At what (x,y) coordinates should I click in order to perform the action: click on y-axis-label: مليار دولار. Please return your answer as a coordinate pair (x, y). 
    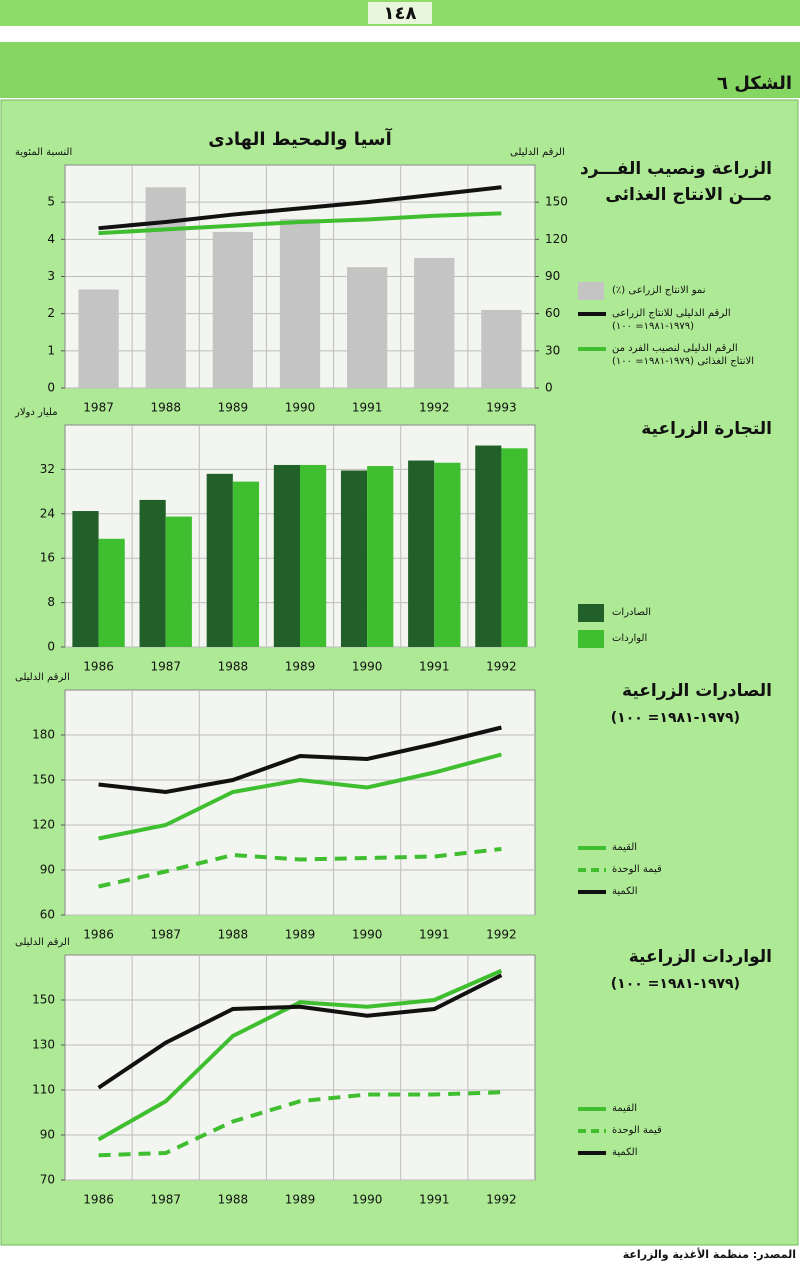
    Looking at the image, I should click on (36, 412).